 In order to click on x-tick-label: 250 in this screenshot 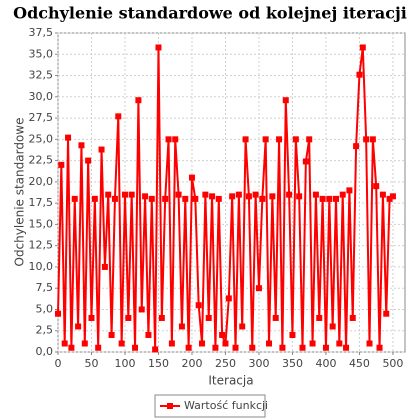, I will do `click(225, 363)`.